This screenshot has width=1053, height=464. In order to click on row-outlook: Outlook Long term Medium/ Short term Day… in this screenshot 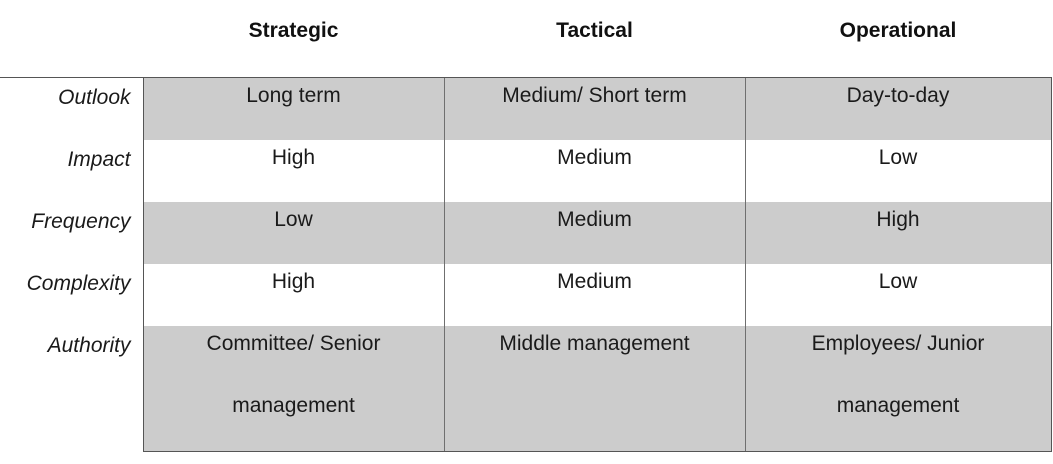, I will do `click(526, 108)`.